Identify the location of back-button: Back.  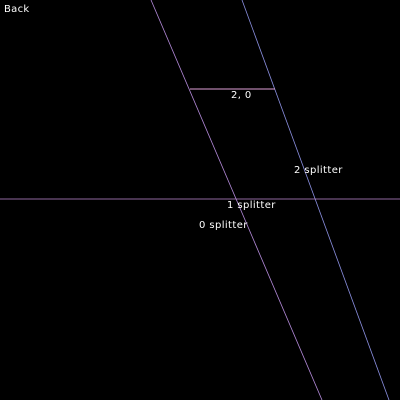
(17, 9).